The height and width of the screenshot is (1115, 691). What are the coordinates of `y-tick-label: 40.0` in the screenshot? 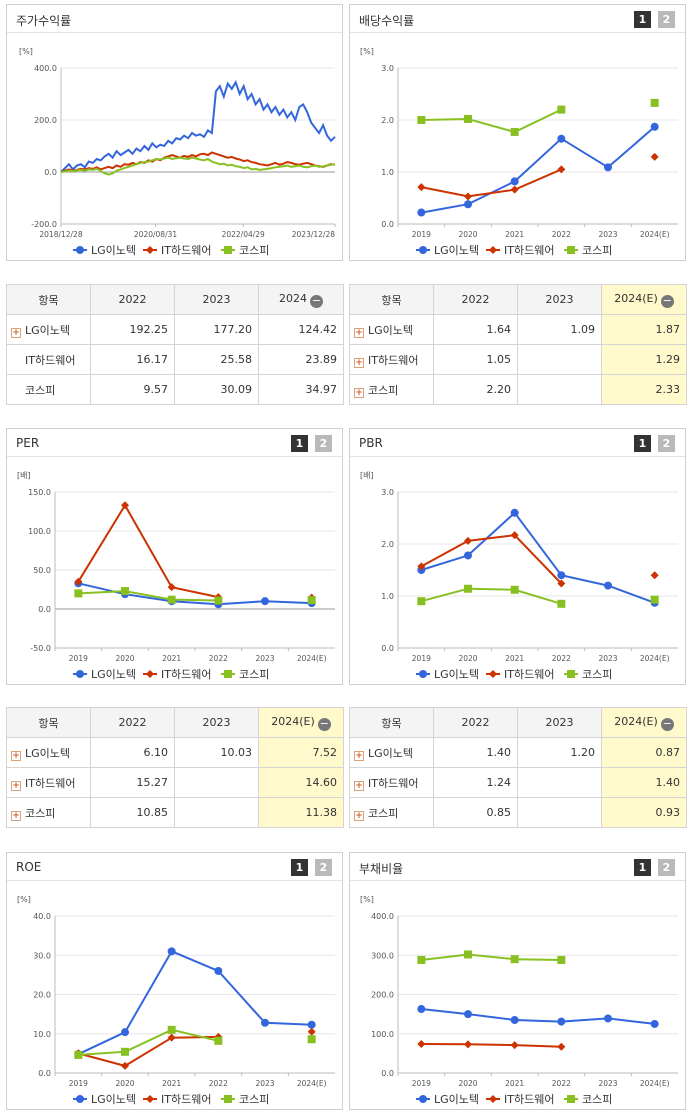 It's located at (42, 916).